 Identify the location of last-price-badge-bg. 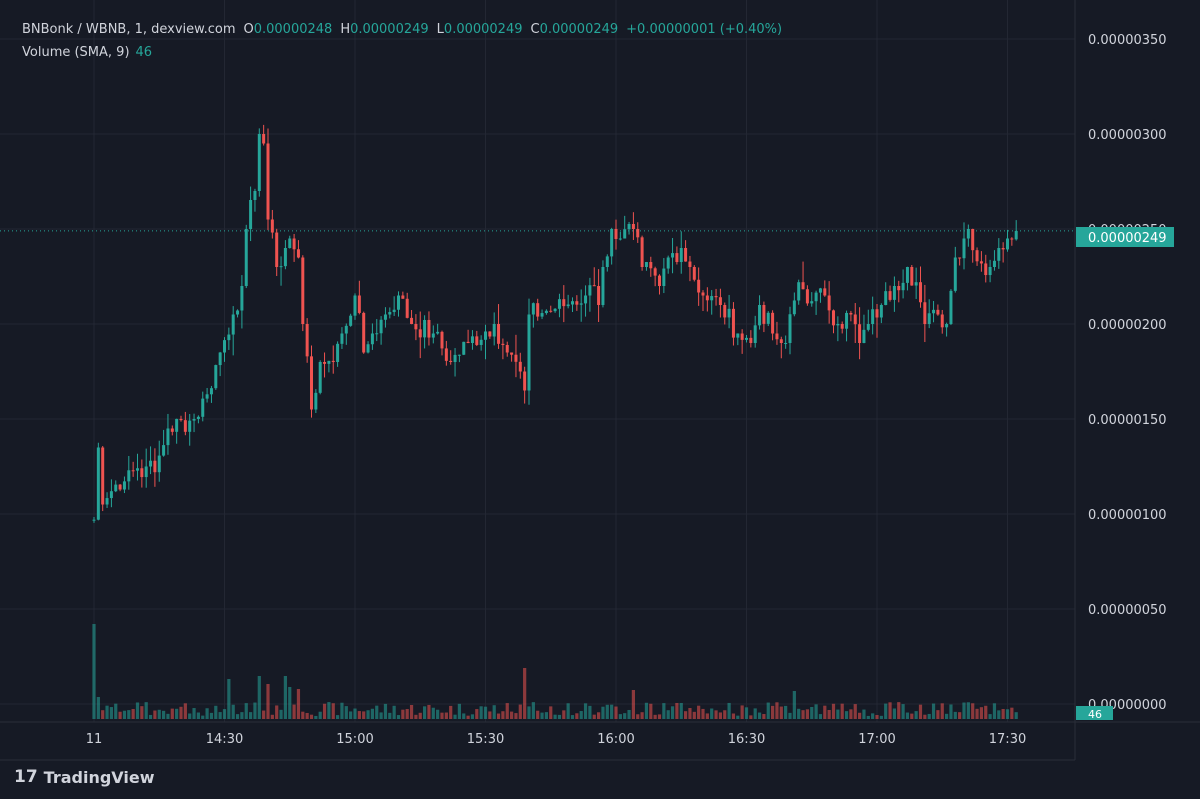
(1125, 237).